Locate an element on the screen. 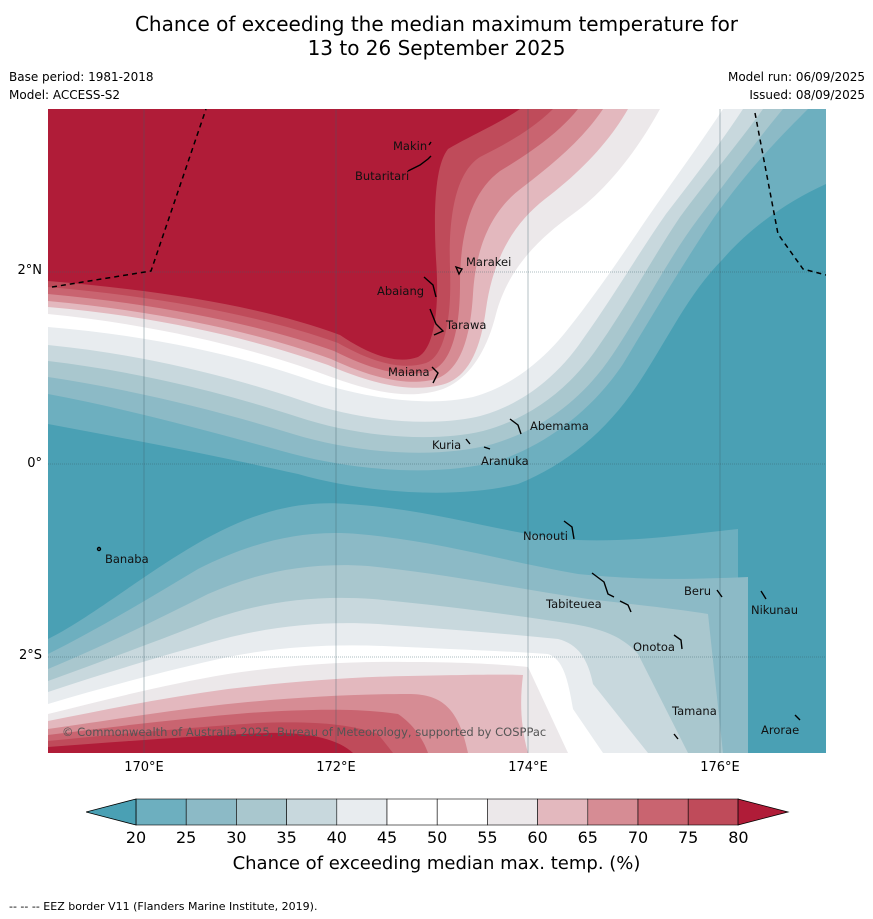  colorbar-tick-label: 80 is located at coordinates (738, 837).